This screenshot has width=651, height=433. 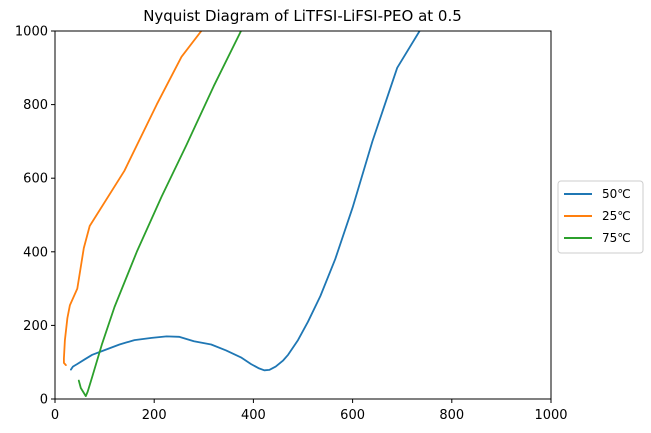 What do you see at coordinates (35, 252) in the screenshot?
I see `y-tick-label-2: 400` at bounding box center [35, 252].